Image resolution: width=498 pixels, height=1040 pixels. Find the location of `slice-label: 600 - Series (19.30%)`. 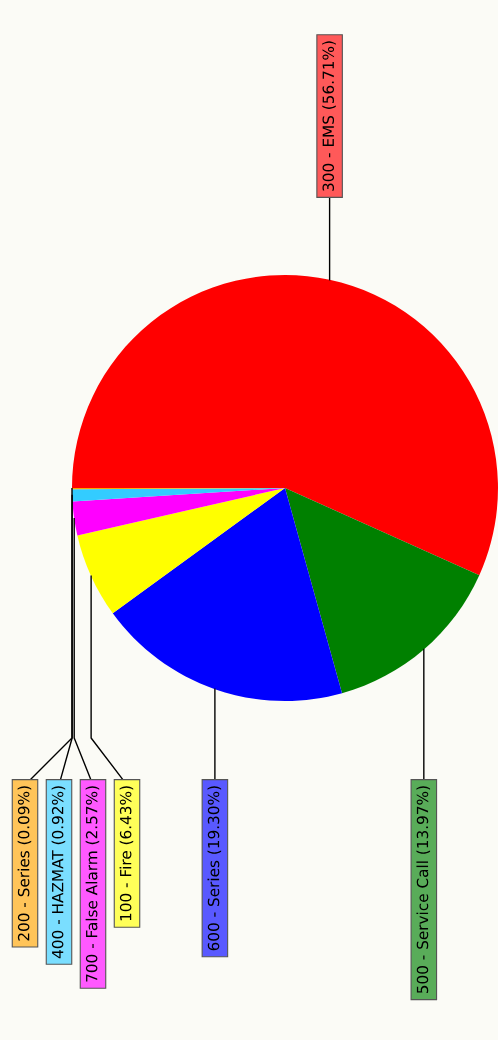

slice-label: 600 - Series (19.30%) is located at coordinates (214, 868).